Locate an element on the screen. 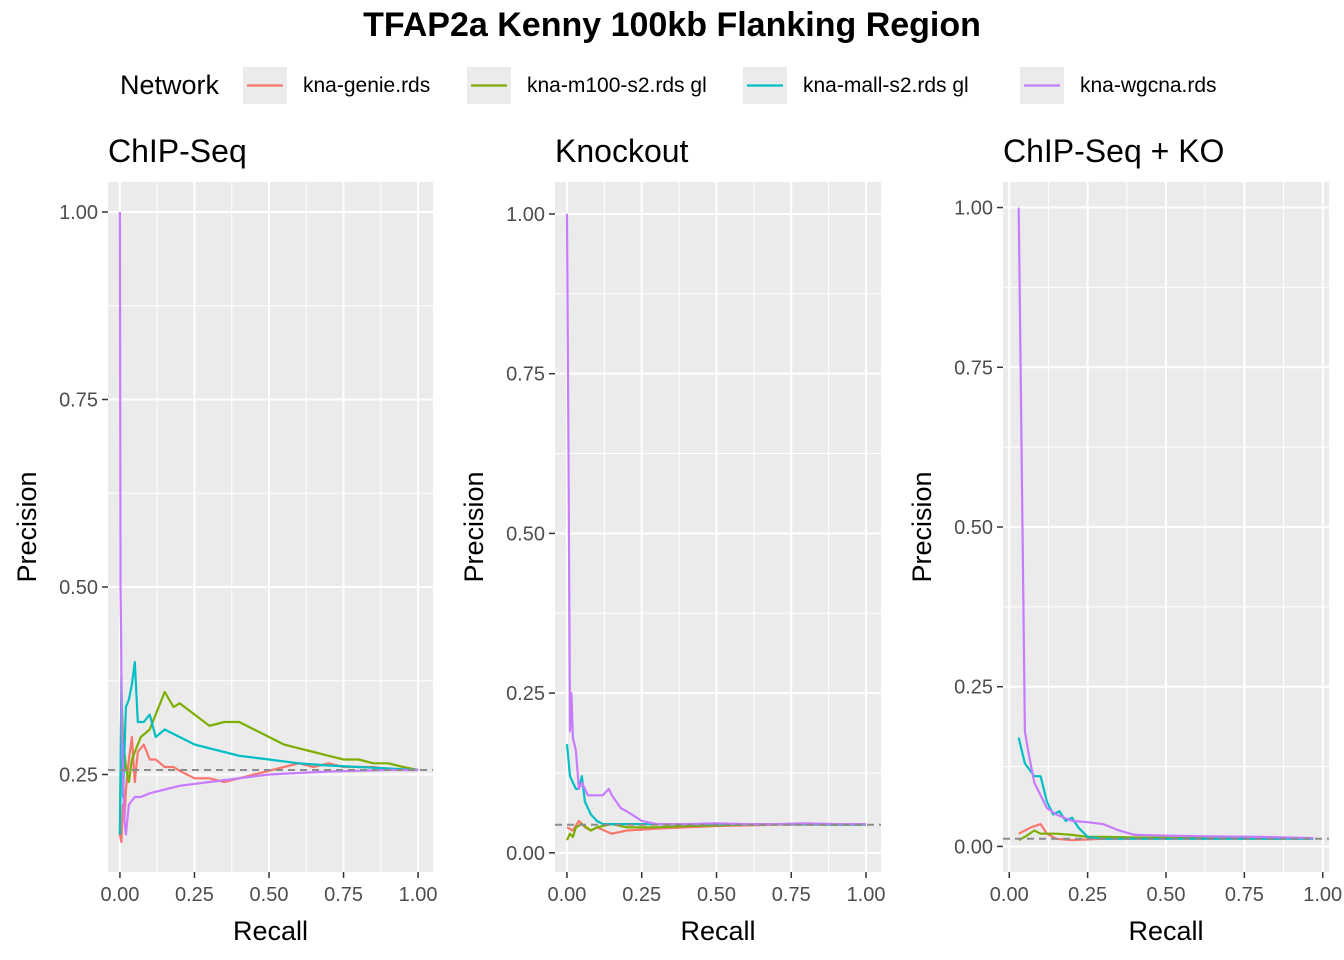  legend-item: kna-genie.rds is located at coordinates (336, 85).